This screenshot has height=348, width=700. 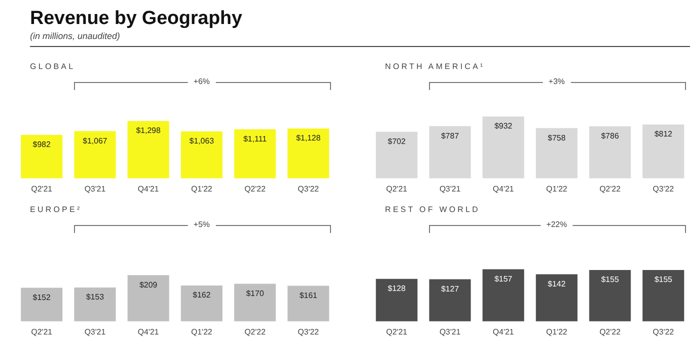 What do you see at coordinates (450, 289) in the screenshot?
I see `data-label: $127` at bounding box center [450, 289].